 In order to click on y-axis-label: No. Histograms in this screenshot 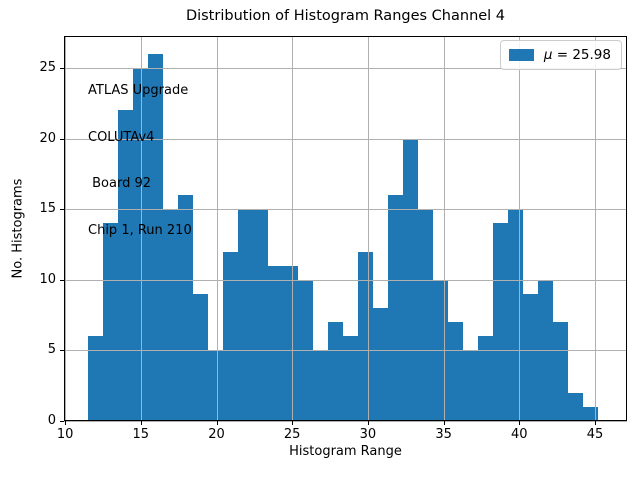, I will do `click(18, 228)`.